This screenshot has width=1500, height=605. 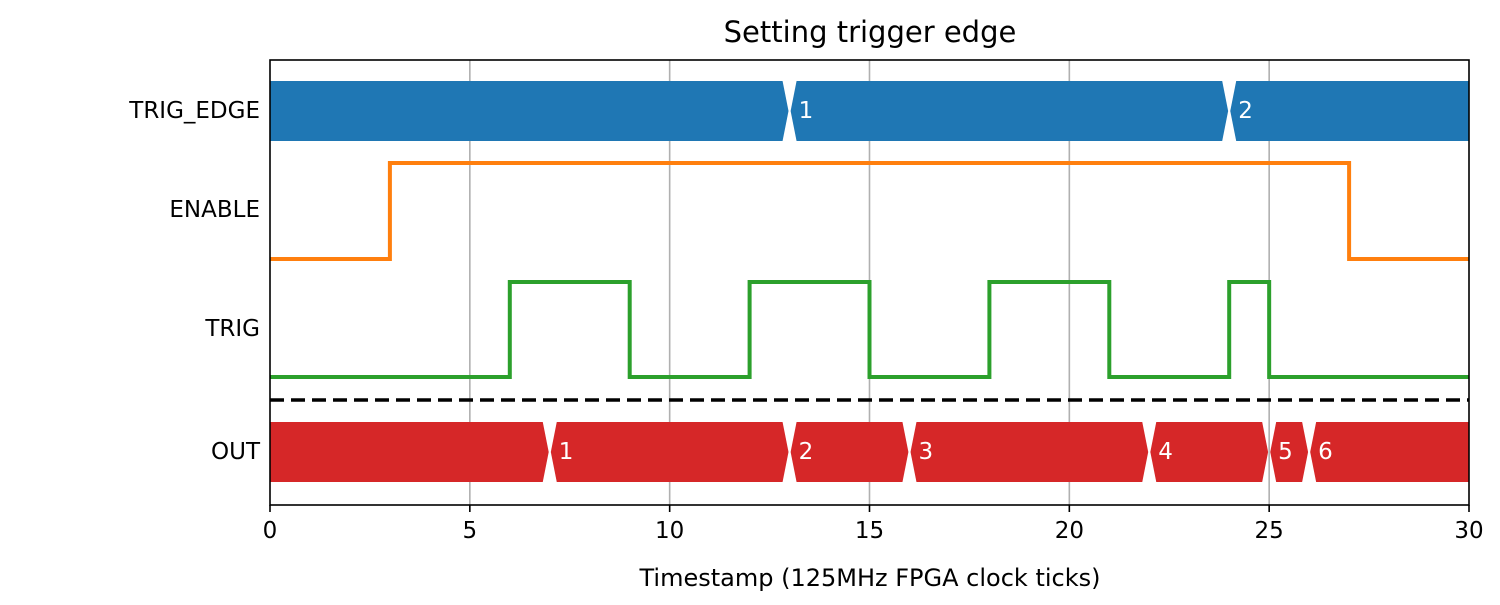 I want to click on x-axis-label: Timestamp (125MHz FPGA clock ticks), so click(x=870, y=578).